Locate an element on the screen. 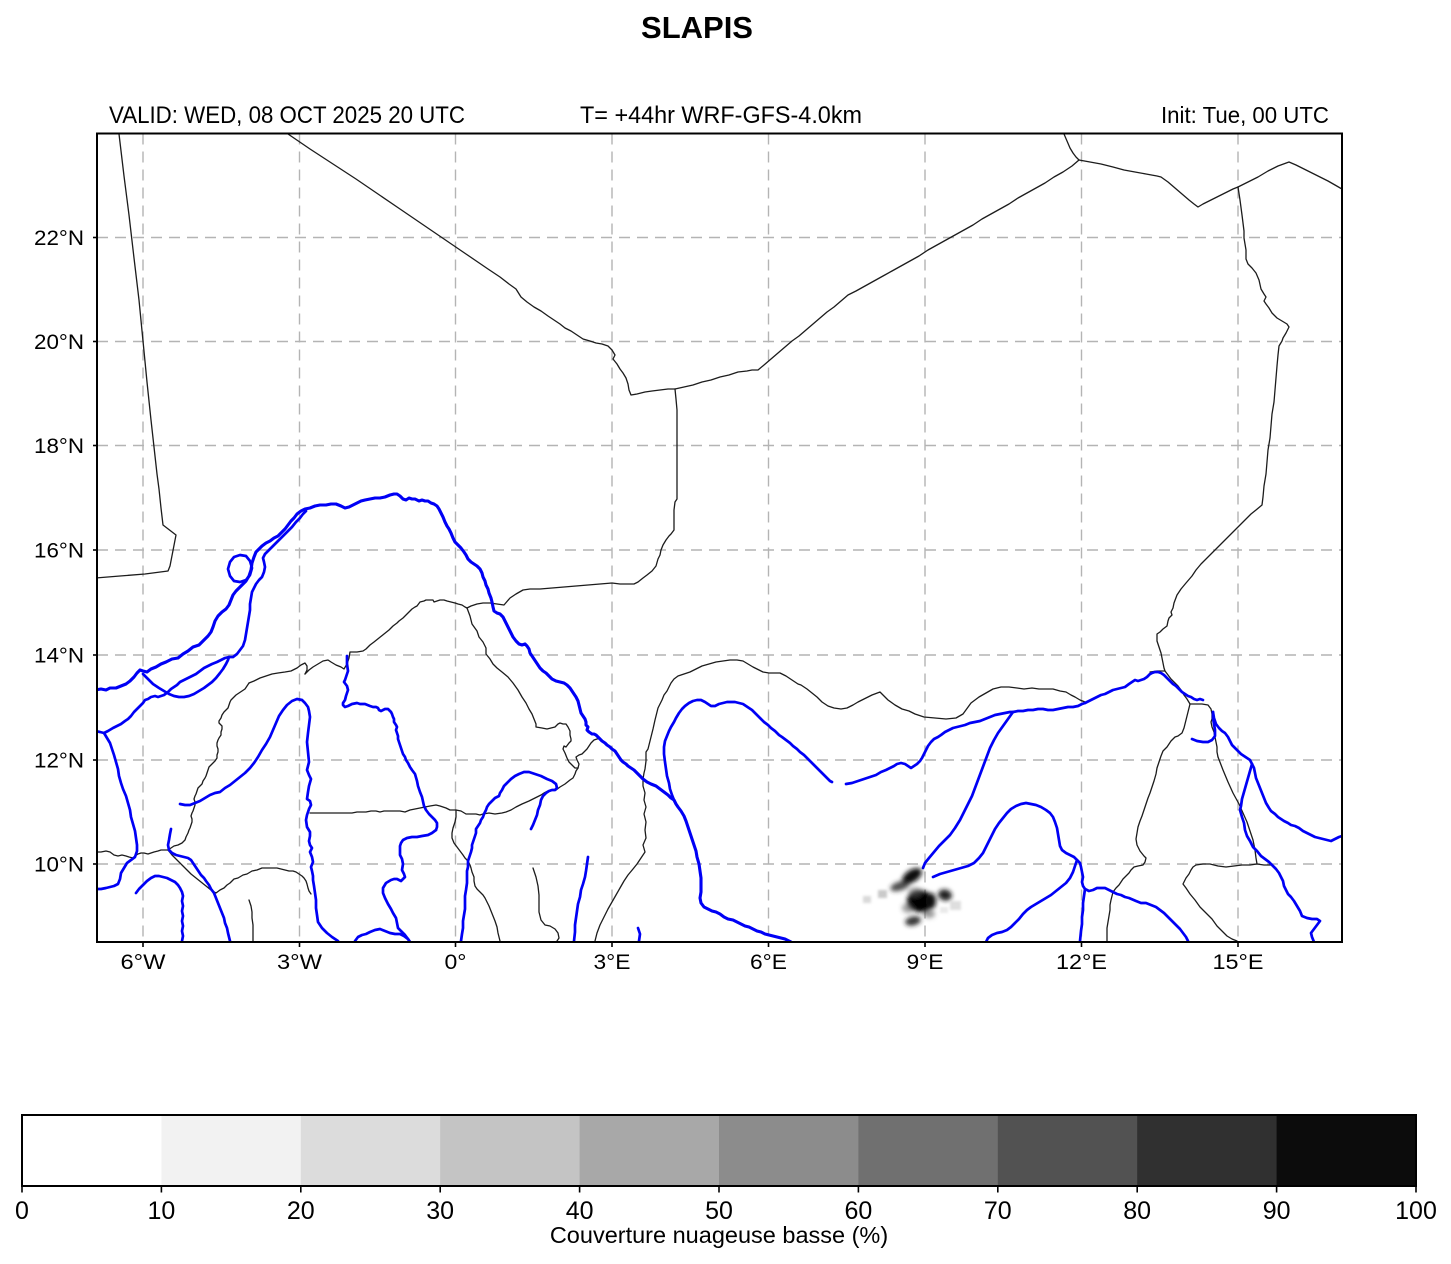 The height and width of the screenshot is (1264, 1451). svg-text: 16°N is located at coordinates (59, 551).